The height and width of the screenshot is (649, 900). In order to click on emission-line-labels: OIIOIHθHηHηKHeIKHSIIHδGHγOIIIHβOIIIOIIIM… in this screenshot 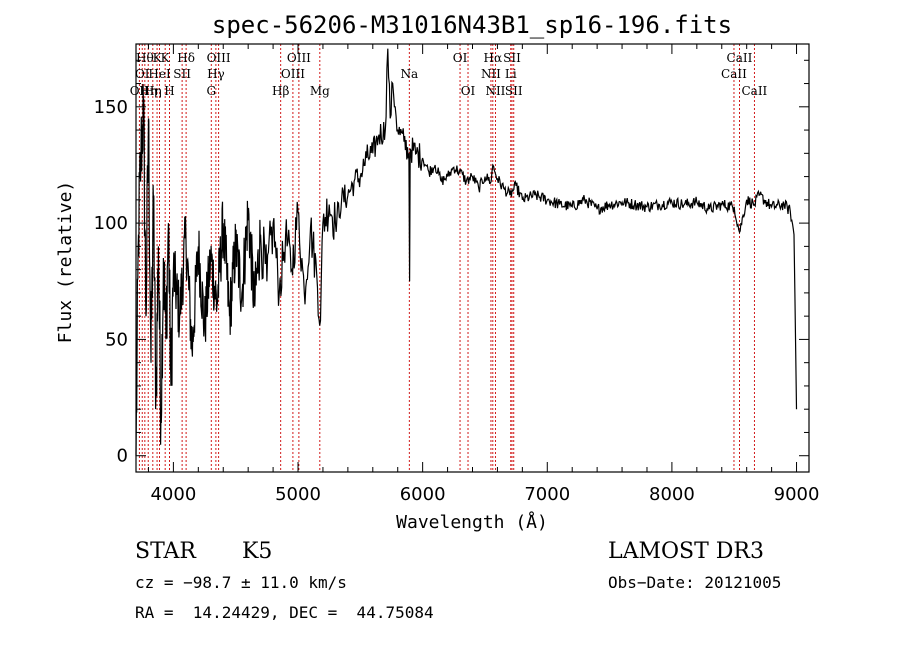, I will do `click(449, 74)`.